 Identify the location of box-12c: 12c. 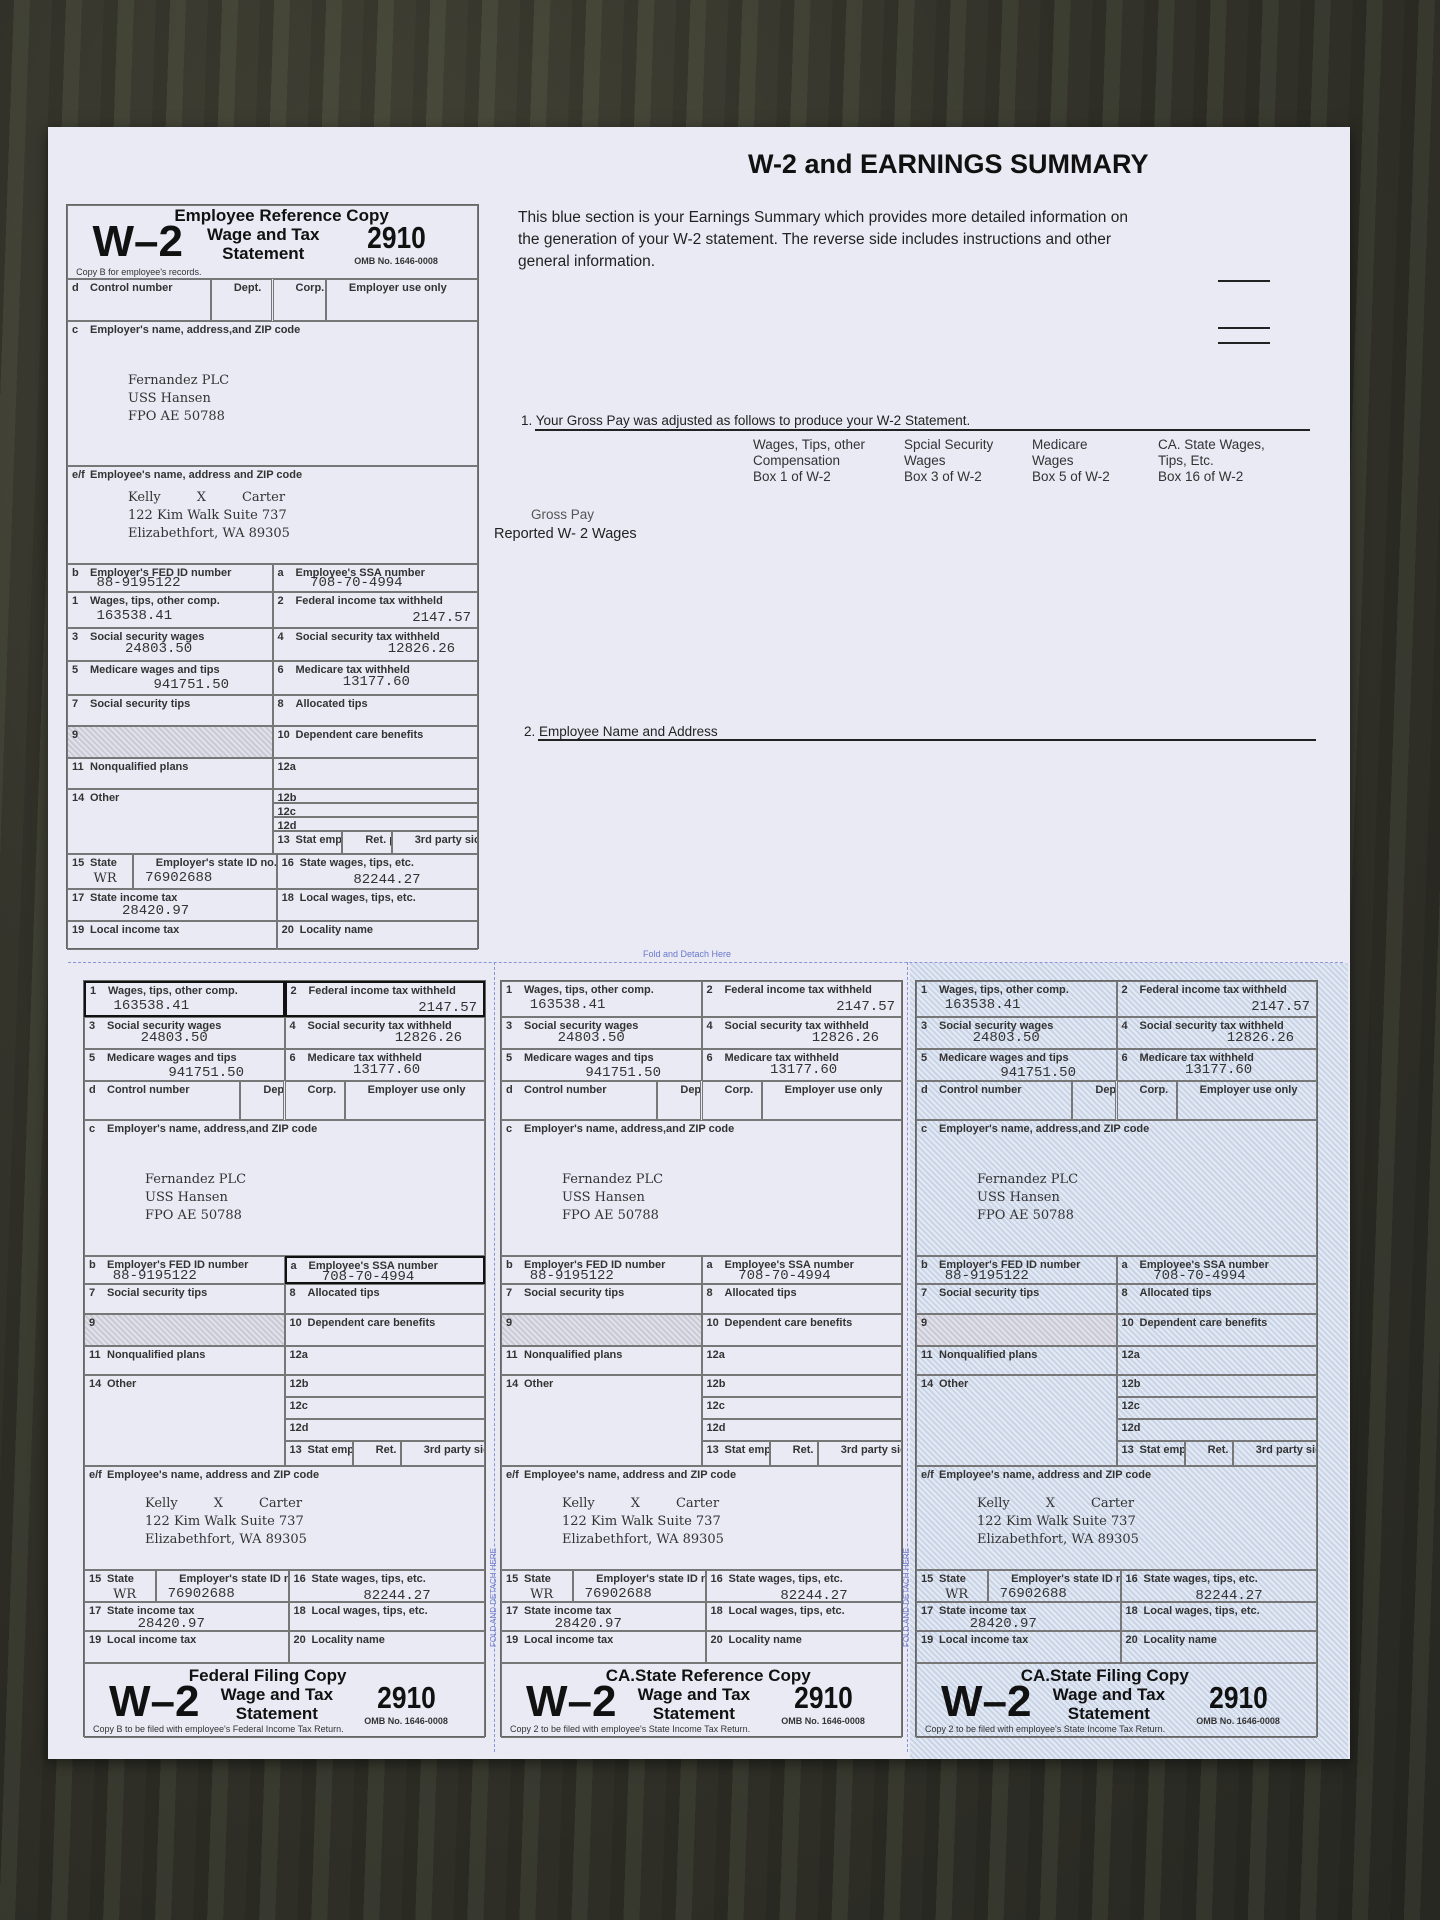
(384, 1408).